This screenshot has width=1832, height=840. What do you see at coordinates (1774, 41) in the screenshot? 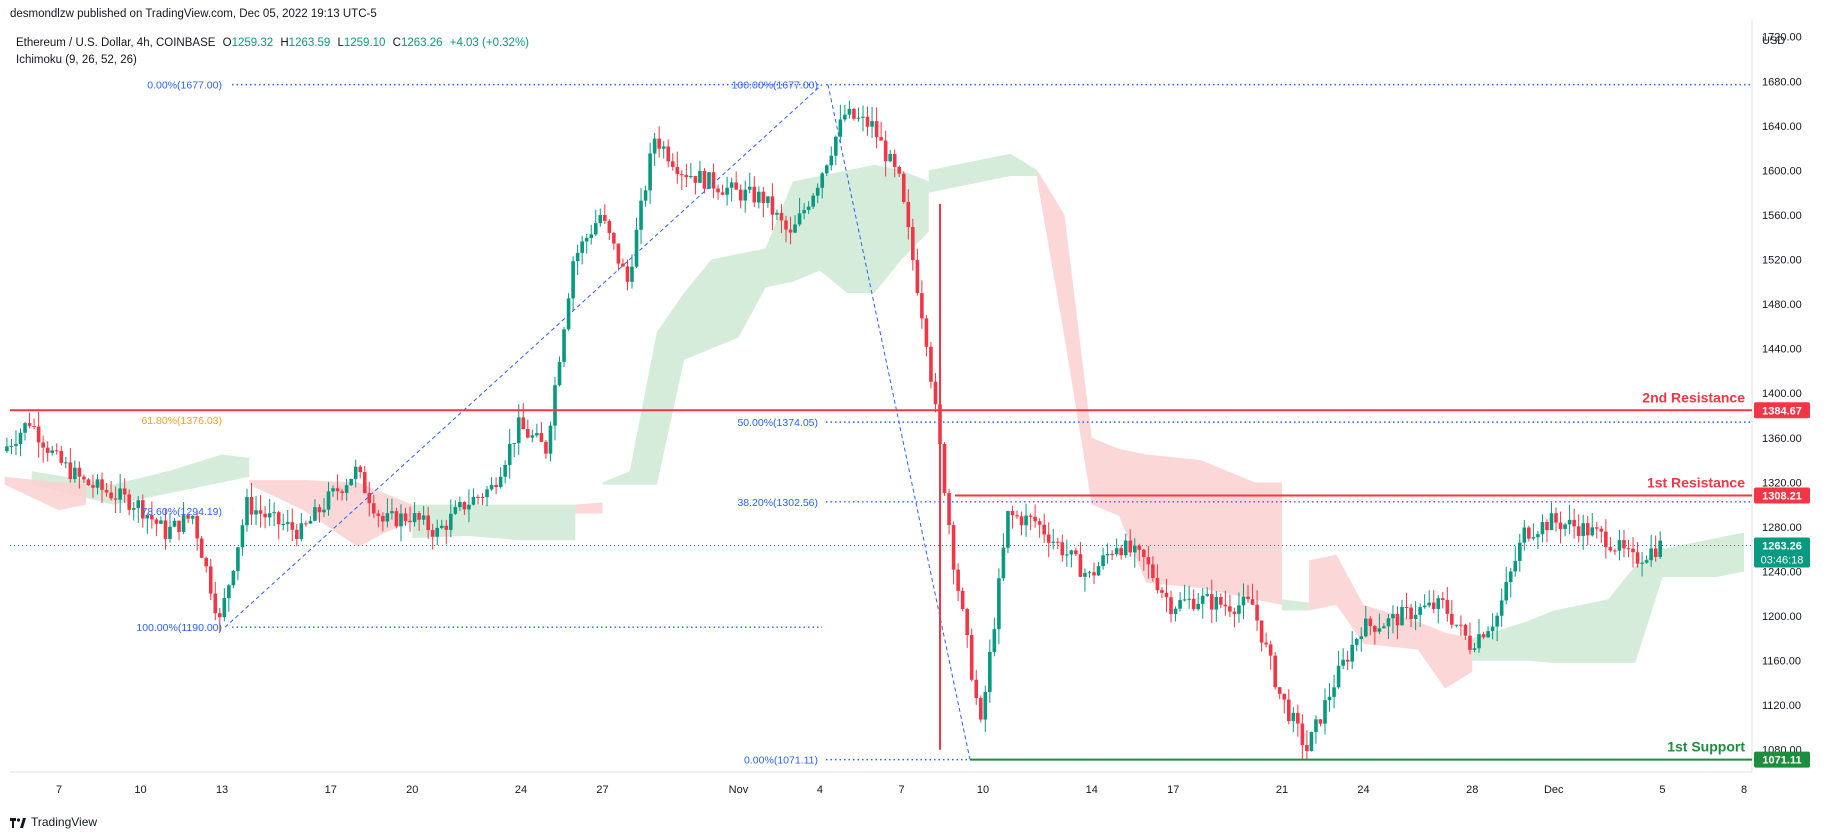
I see `currency-label: USD` at bounding box center [1774, 41].